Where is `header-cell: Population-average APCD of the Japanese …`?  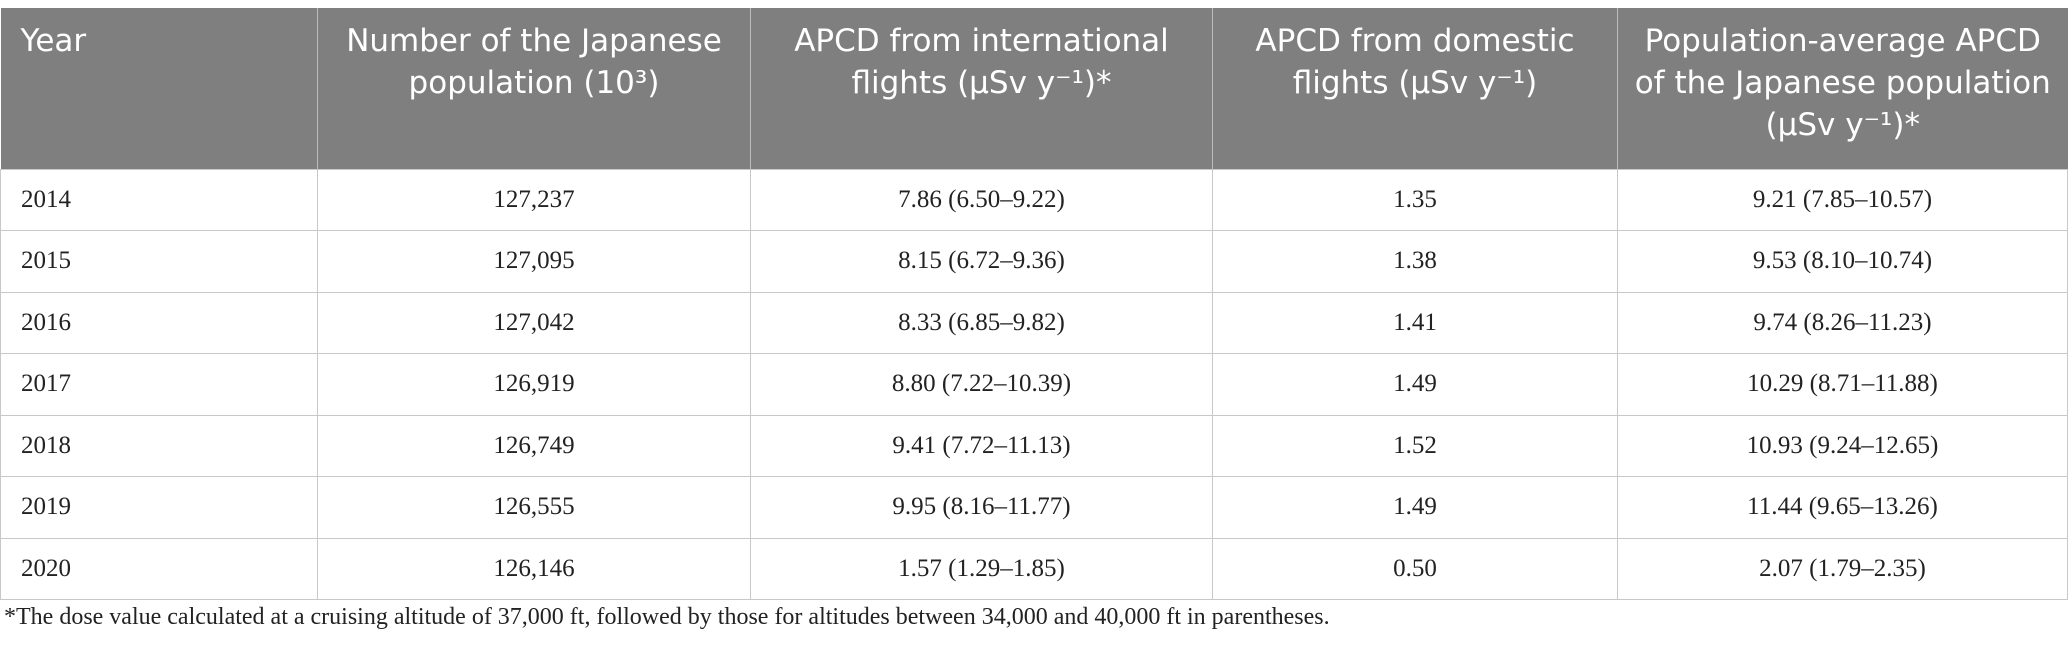
header-cell: Population-average APCD of the Japanese … is located at coordinates (1842, 88).